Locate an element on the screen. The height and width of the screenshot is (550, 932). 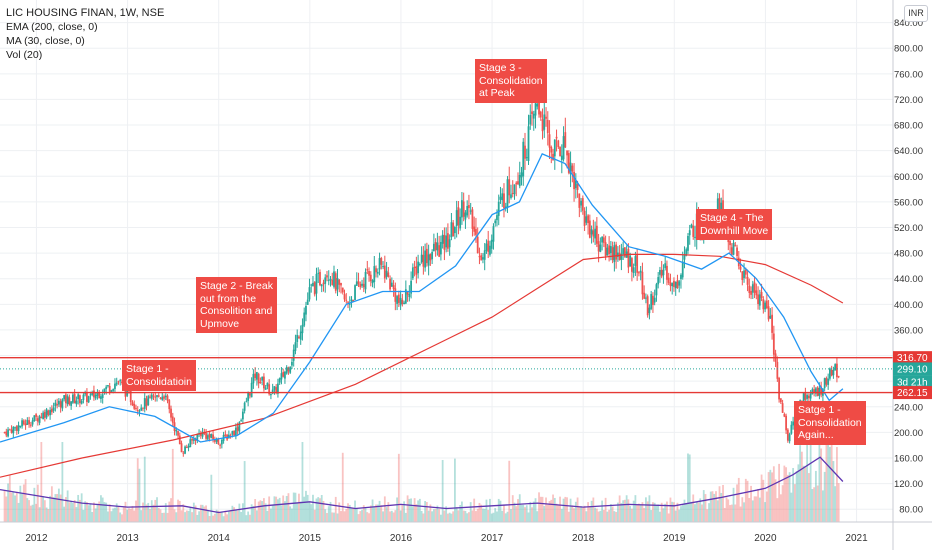
currency-button: INR is located at coordinates (916, 13).